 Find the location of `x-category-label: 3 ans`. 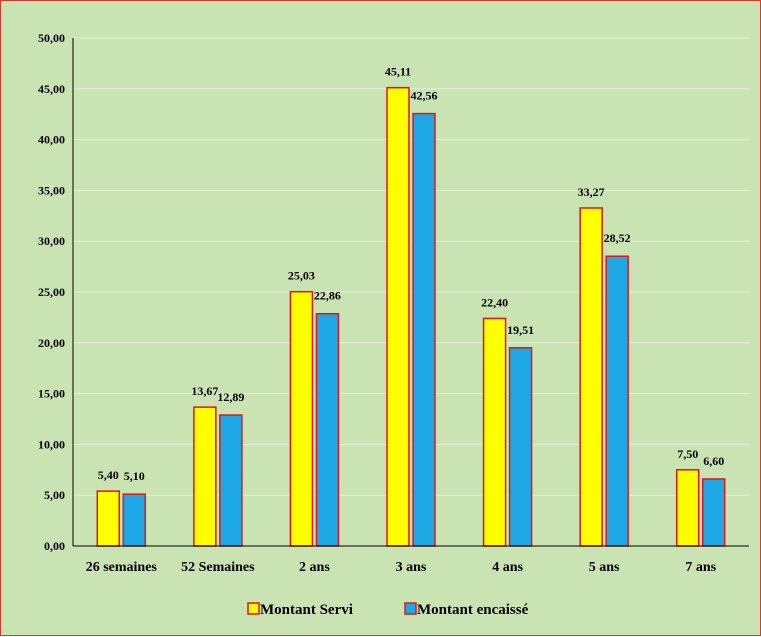

x-category-label: 3 ans is located at coordinates (411, 567).